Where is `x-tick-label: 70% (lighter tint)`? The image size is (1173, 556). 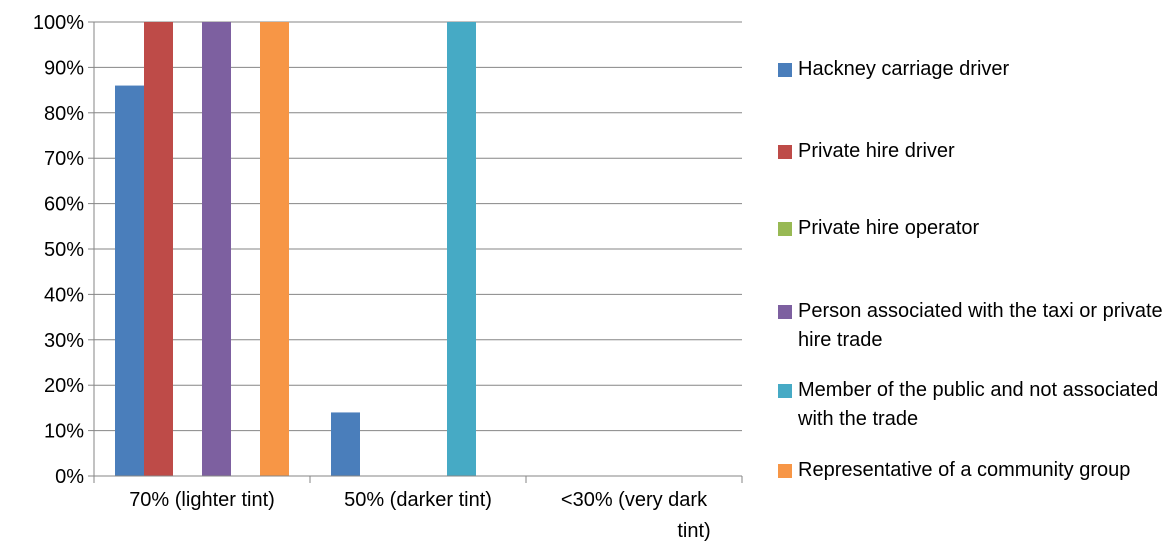 x-tick-label: 70% (lighter tint) is located at coordinates (202, 500).